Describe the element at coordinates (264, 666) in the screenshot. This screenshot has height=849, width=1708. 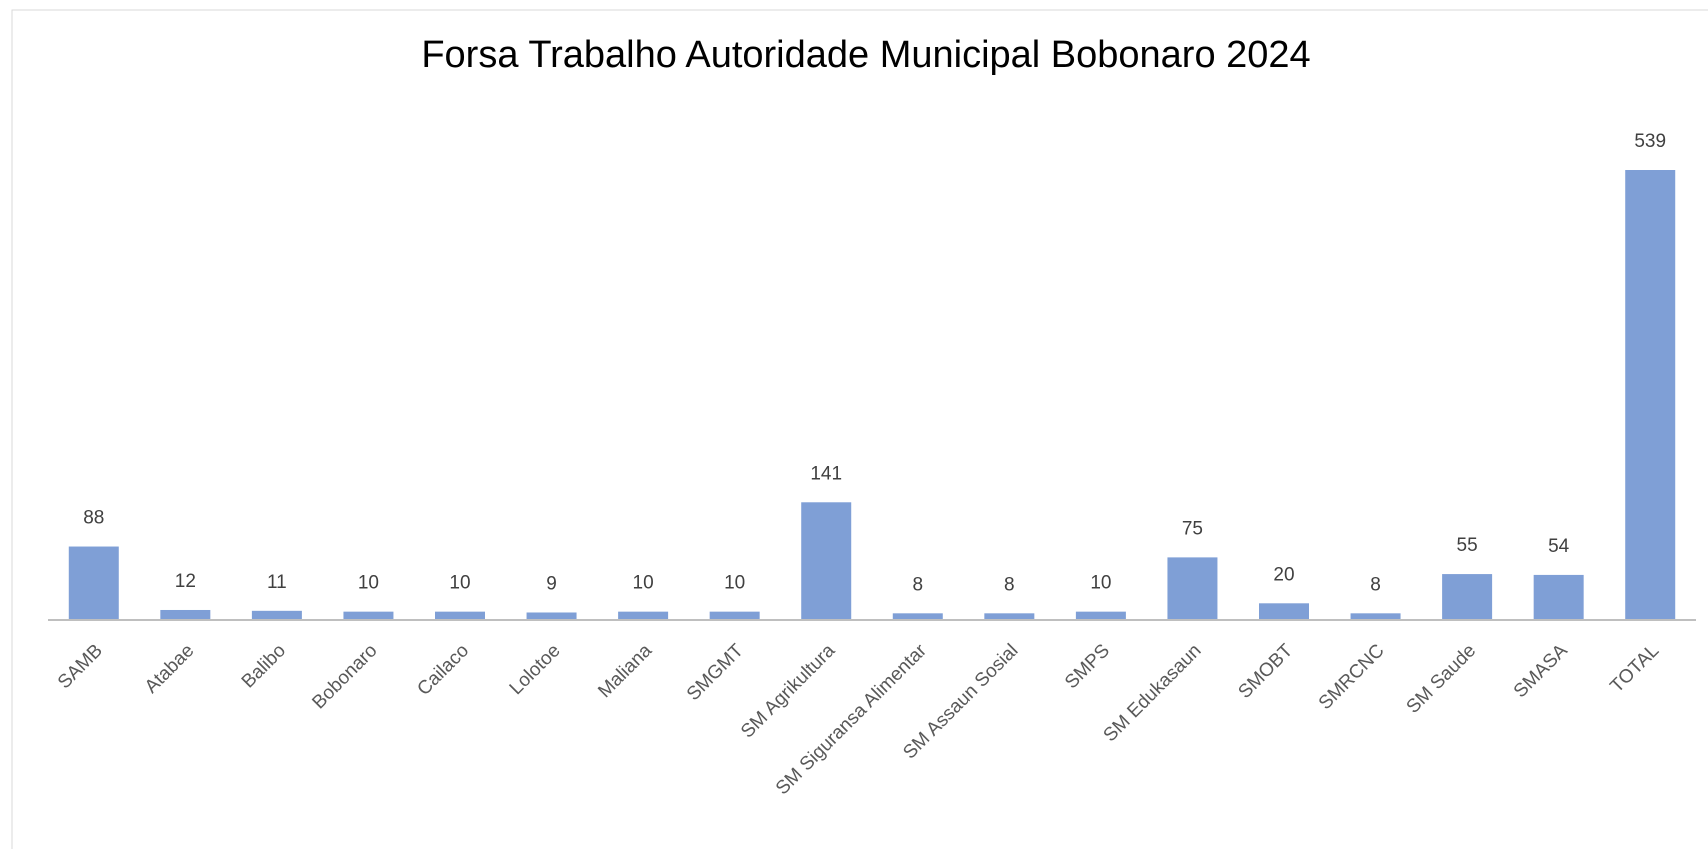
I see `x-tick-label: Balibo` at that location.